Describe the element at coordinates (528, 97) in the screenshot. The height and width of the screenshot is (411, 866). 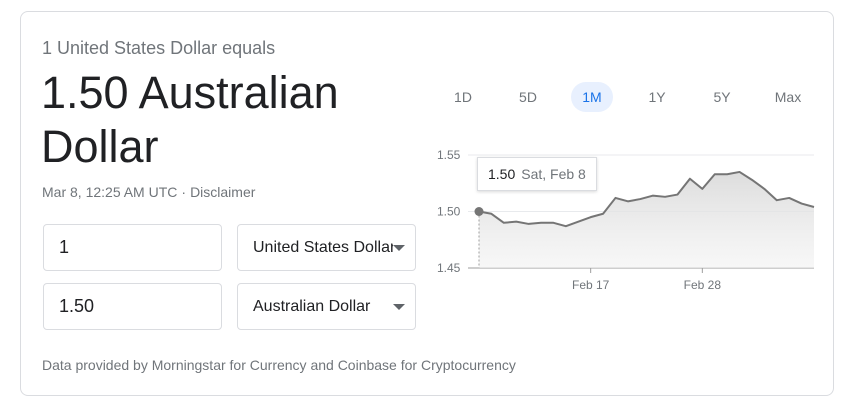
I see `tab-5d: 5D` at that location.